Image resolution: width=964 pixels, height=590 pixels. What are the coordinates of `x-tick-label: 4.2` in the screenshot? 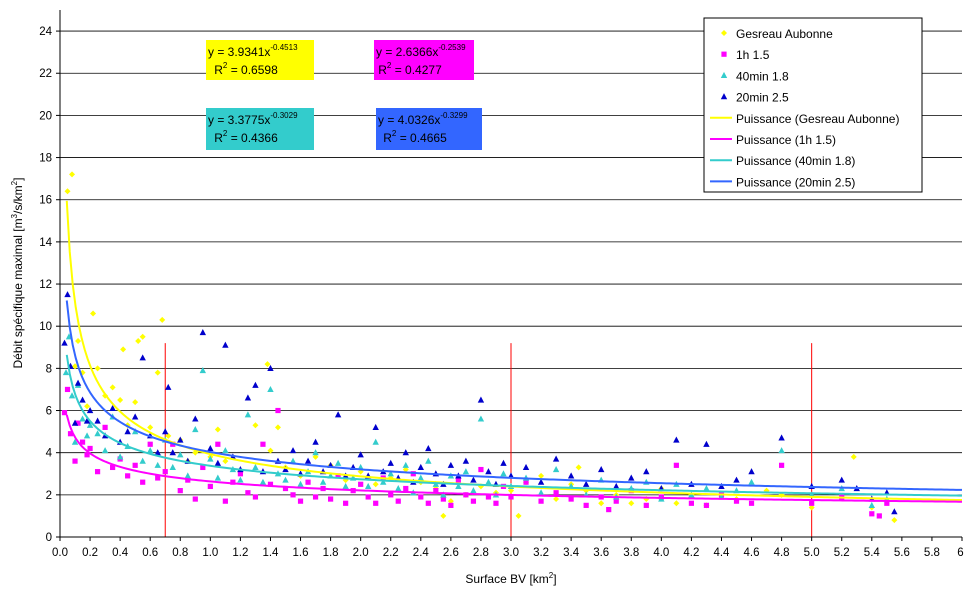 It's located at (691, 553).